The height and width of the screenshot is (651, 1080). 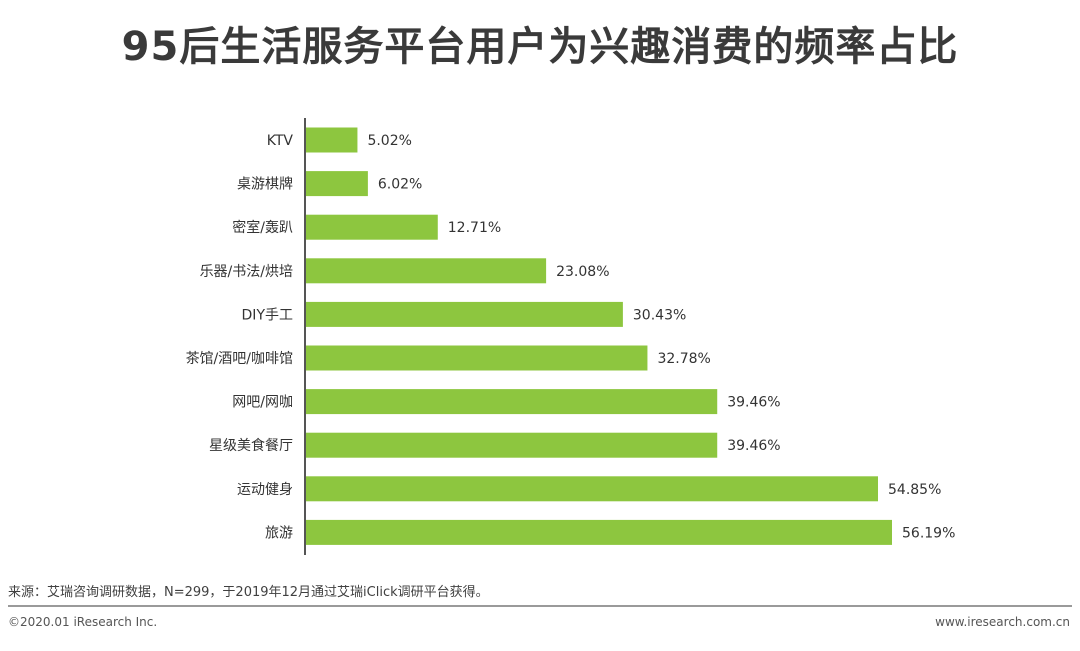 What do you see at coordinates (262, 227) in the screenshot?
I see `category-label: 密室/轰趴` at bounding box center [262, 227].